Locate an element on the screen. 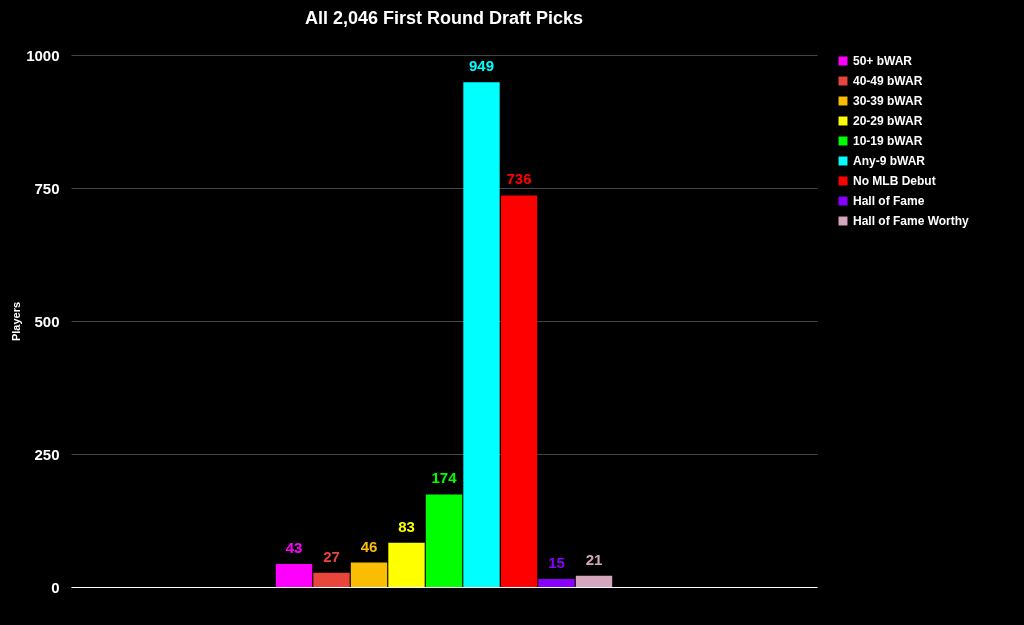  data-label: 43 is located at coordinates (294, 548).